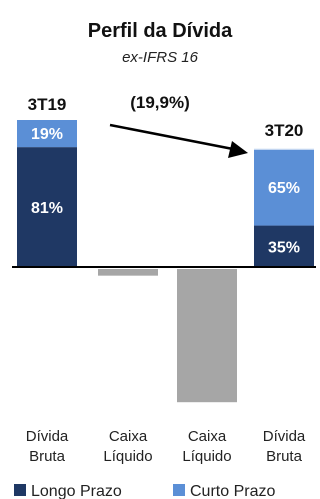 The height and width of the screenshot is (499, 320). I want to click on category-label-2-line-0: Caixa, so click(207, 436).